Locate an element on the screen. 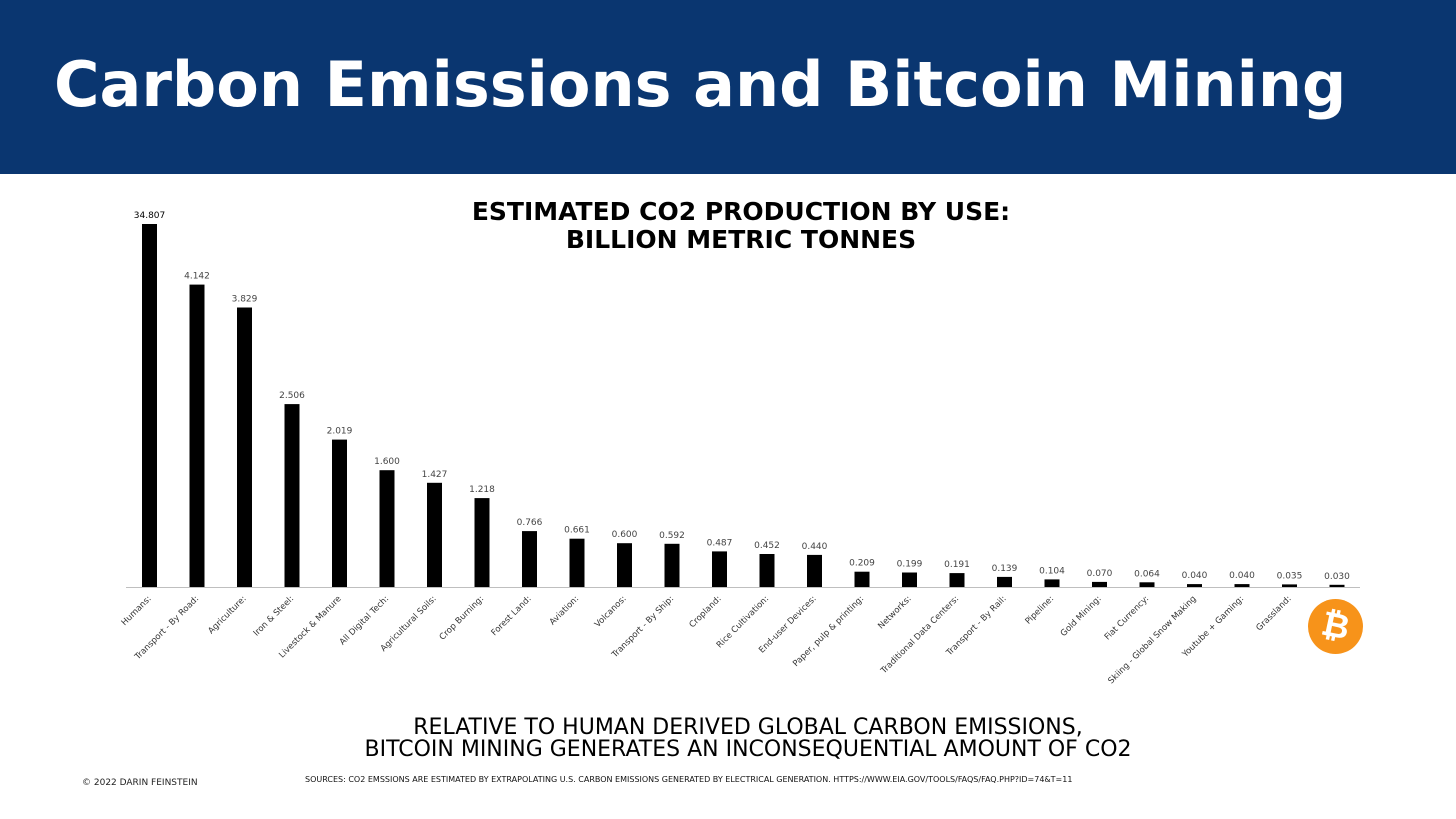  data-label: 0.104 is located at coordinates (1052, 571).